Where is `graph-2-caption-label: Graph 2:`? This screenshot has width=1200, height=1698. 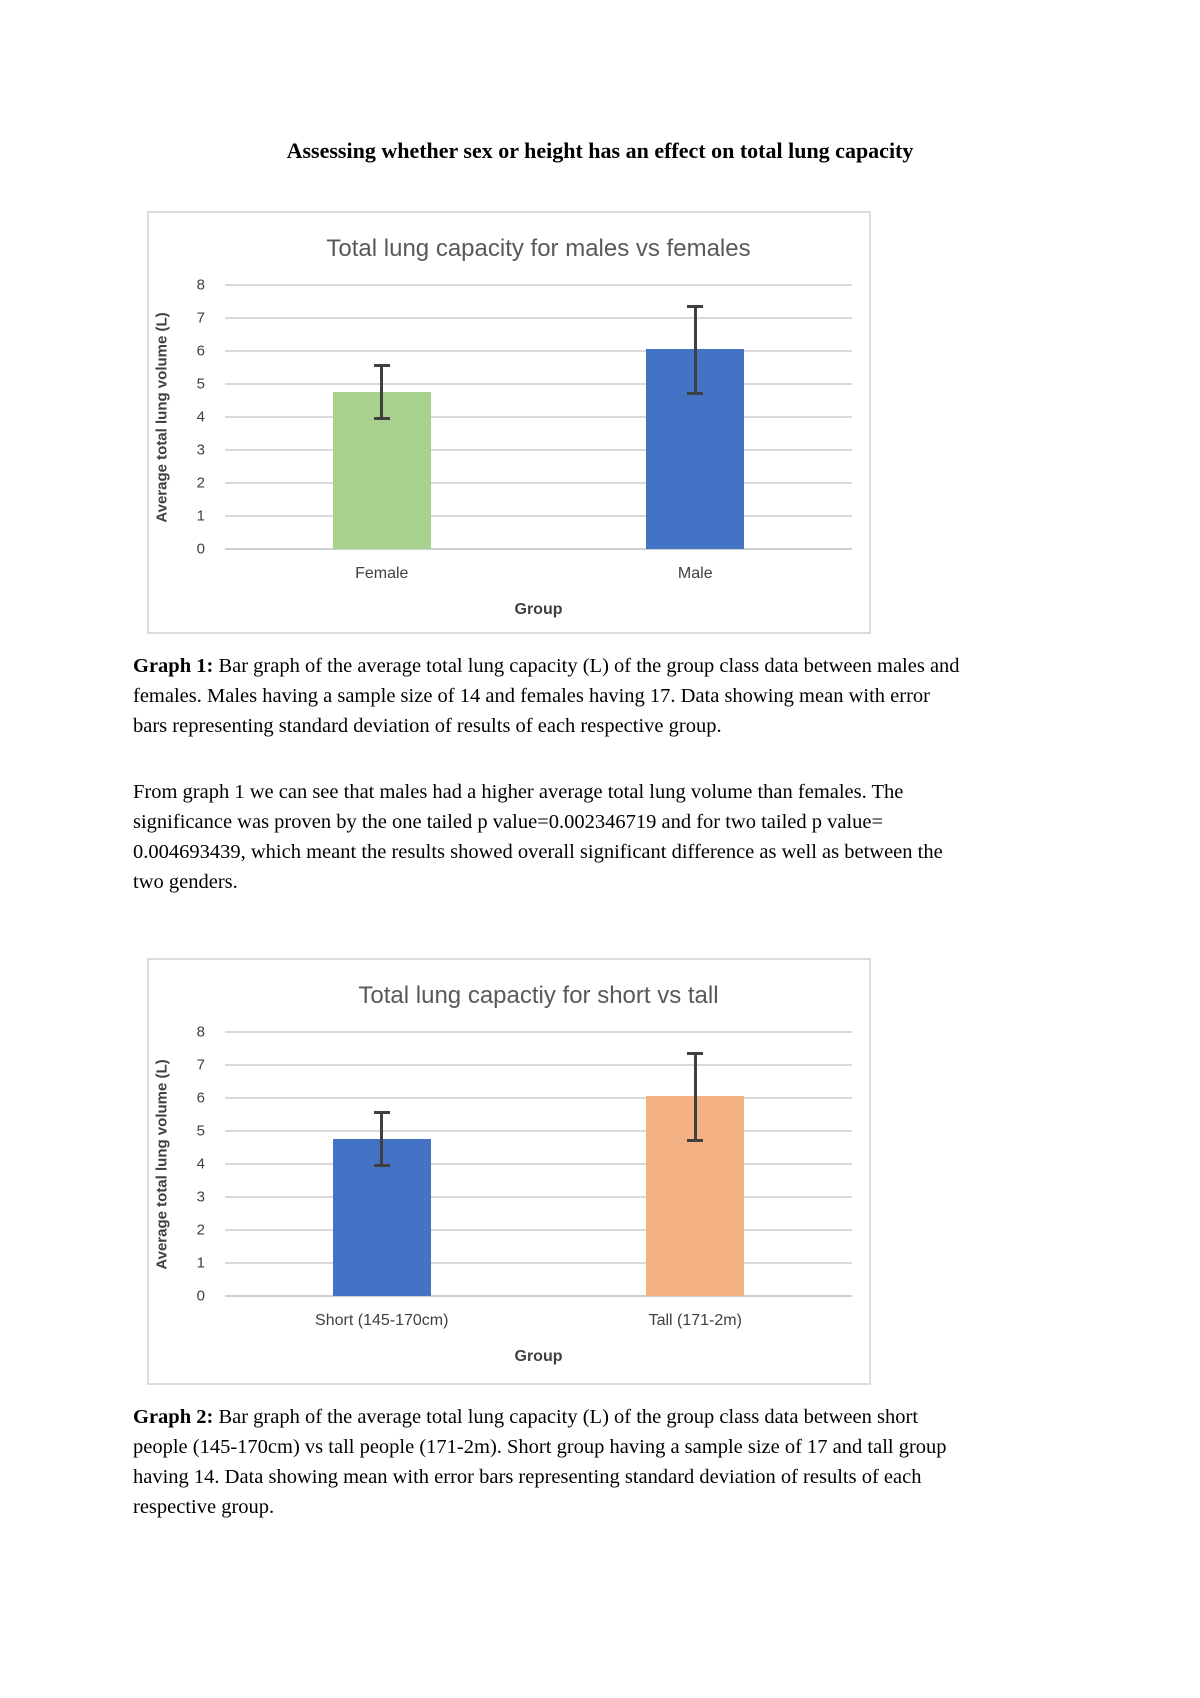
graph-2-caption-label: Graph 2: is located at coordinates (173, 1417).